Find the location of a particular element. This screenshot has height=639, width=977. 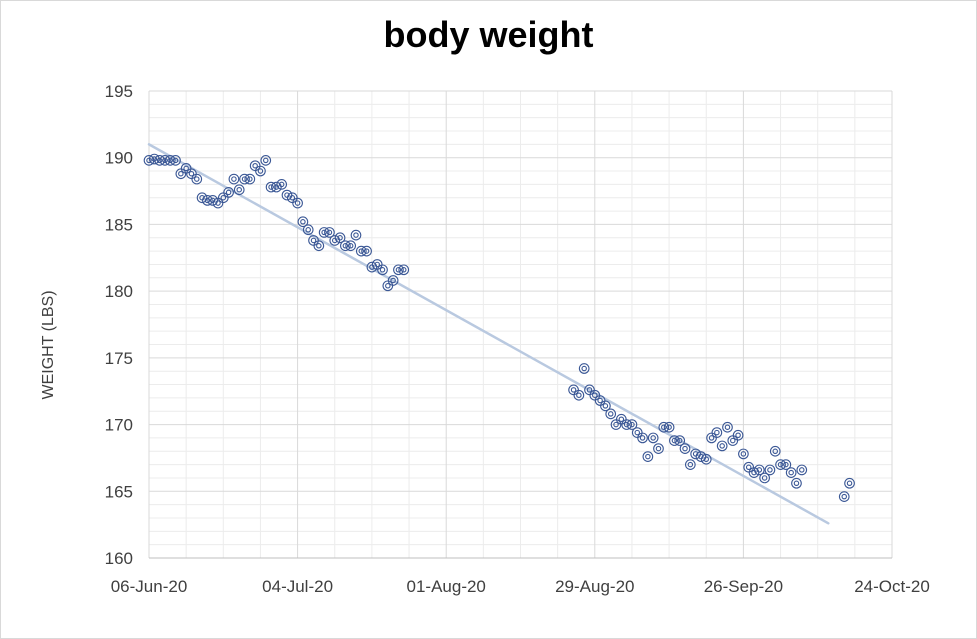

y-tick-label: 165 is located at coordinates (119, 491).